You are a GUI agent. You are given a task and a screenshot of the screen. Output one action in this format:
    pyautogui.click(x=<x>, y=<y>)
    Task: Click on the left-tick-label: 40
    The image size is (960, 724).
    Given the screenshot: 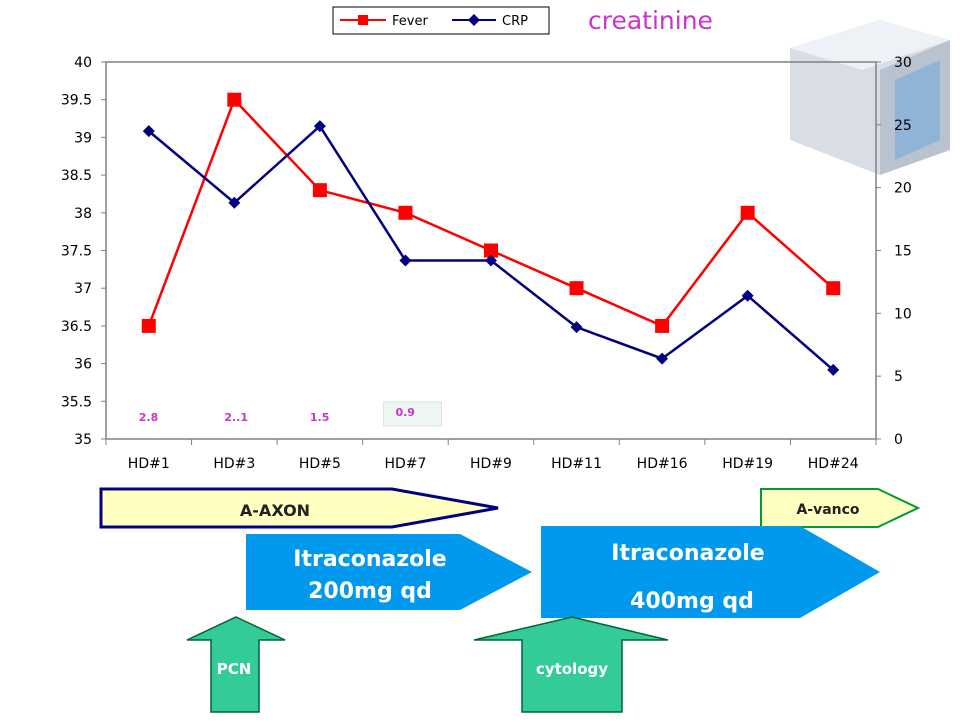 What is the action you would take?
    pyautogui.click(x=83, y=63)
    